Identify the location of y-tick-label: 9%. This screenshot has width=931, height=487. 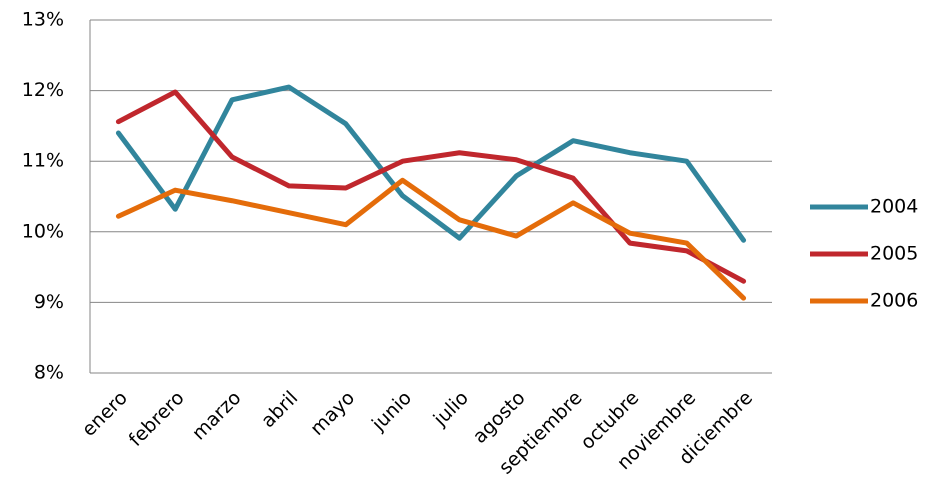
(49, 302).